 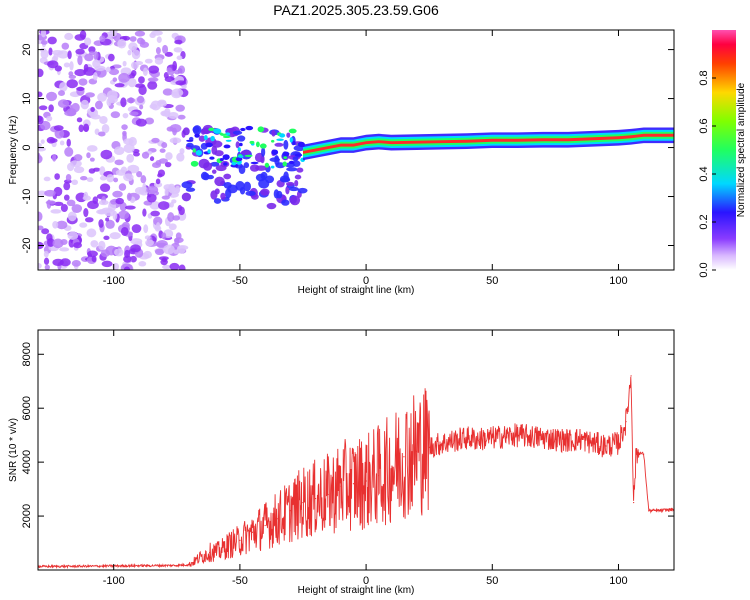 I want to click on y-tick-label: 4000, so click(x=27, y=462).